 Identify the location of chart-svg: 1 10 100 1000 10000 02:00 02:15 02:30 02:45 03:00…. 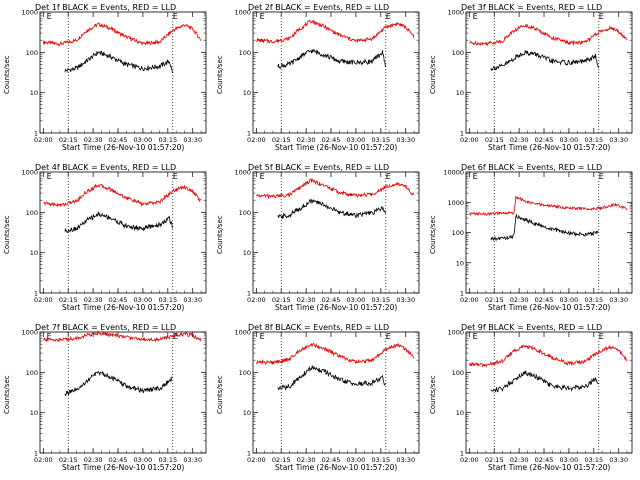
(538, 236).